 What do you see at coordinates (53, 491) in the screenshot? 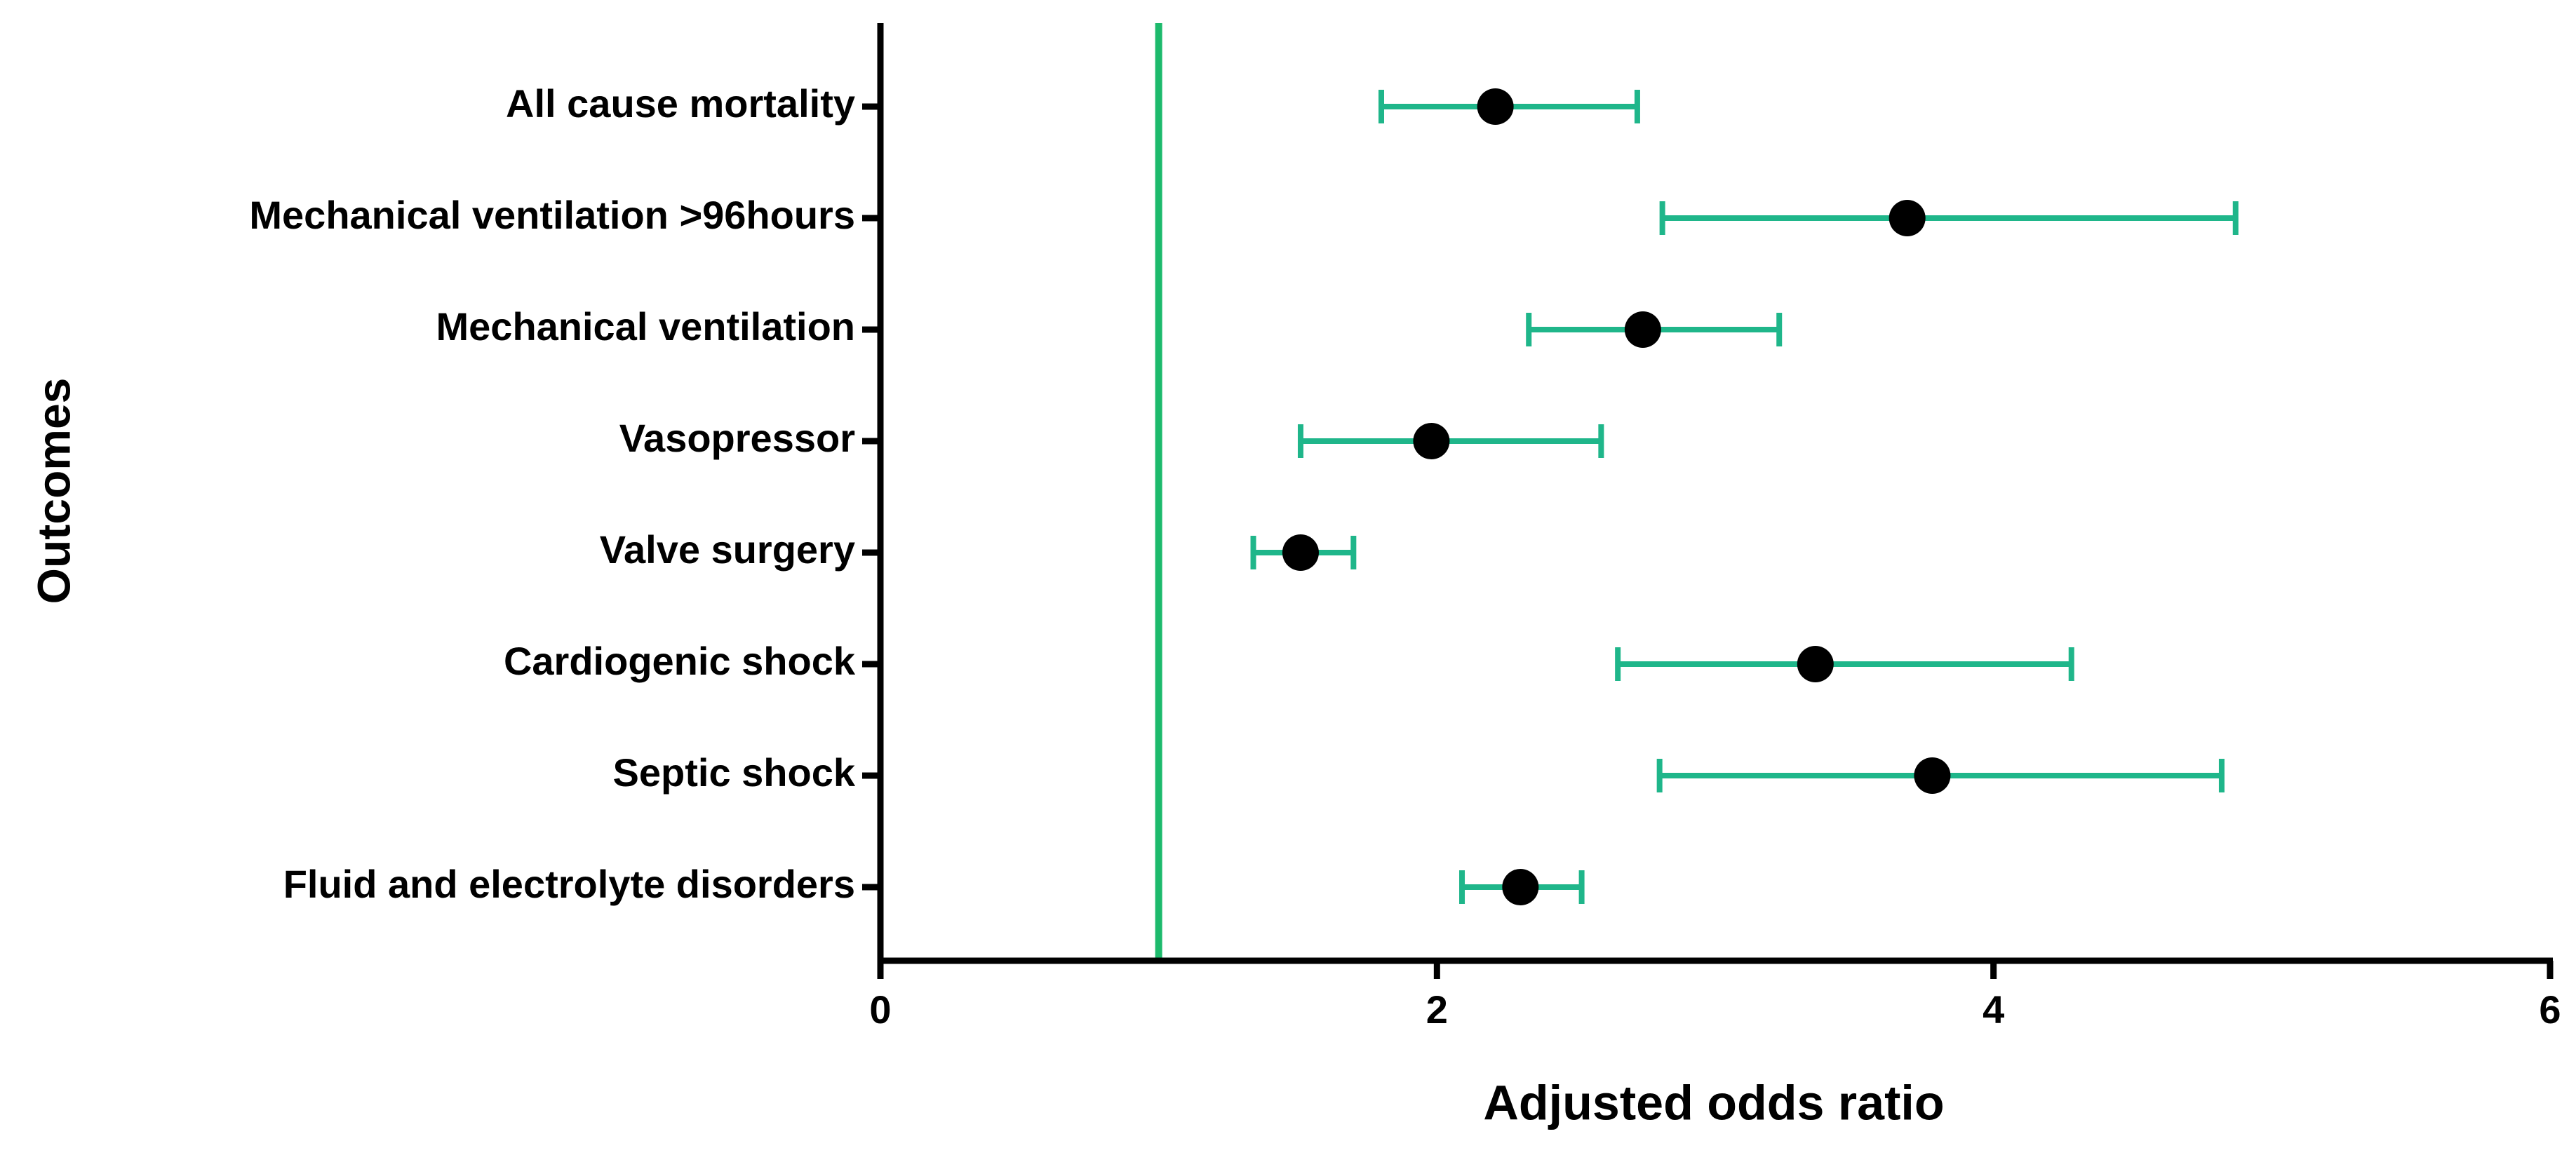
I see `y-axis-title: Outcomes` at bounding box center [53, 491].